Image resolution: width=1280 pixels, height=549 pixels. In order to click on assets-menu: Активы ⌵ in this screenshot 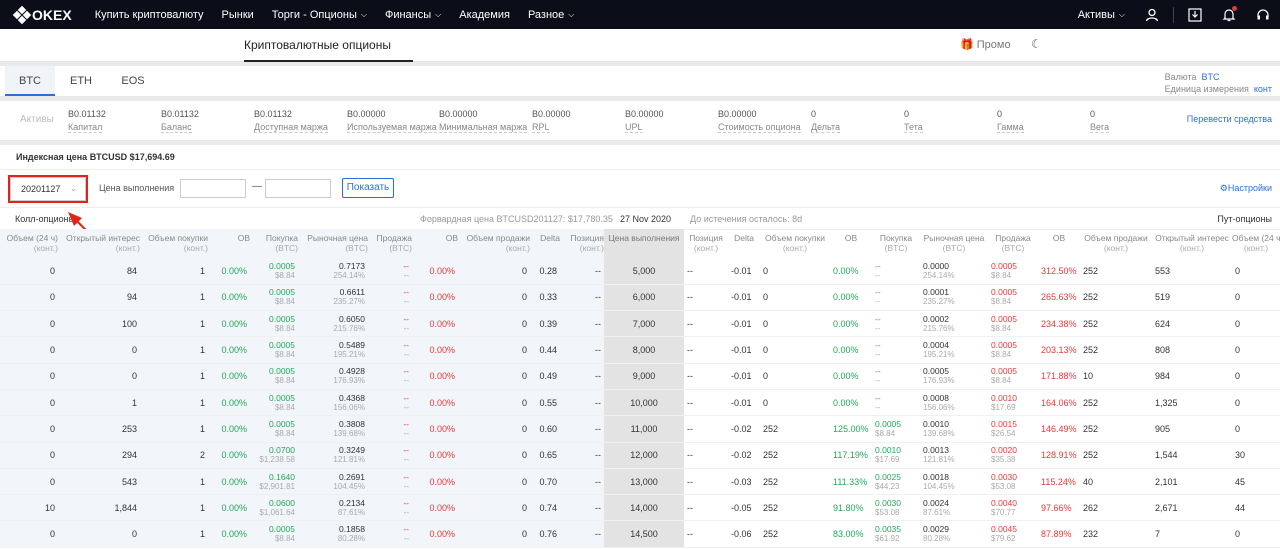, I will do `click(1101, 14)`.